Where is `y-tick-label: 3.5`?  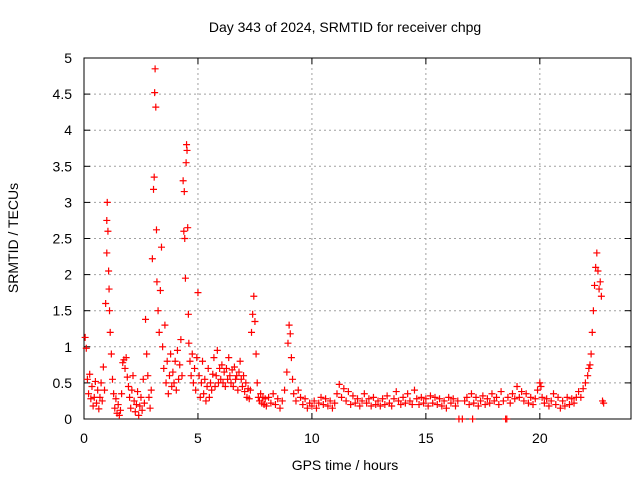 y-tick-label: 3.5 is located at coordinates (63, 166).